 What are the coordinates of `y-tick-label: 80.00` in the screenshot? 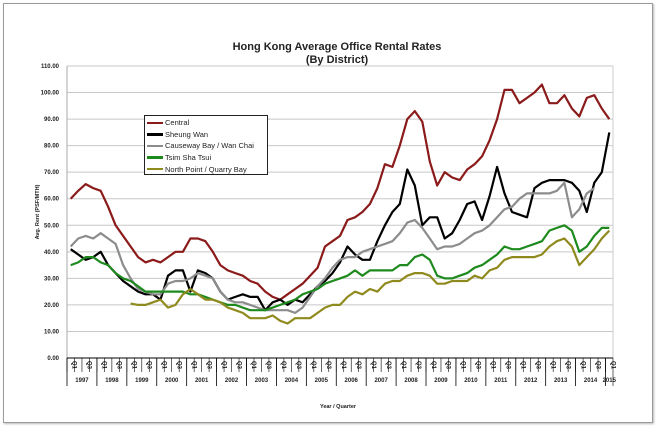 It's located at (52, 147).